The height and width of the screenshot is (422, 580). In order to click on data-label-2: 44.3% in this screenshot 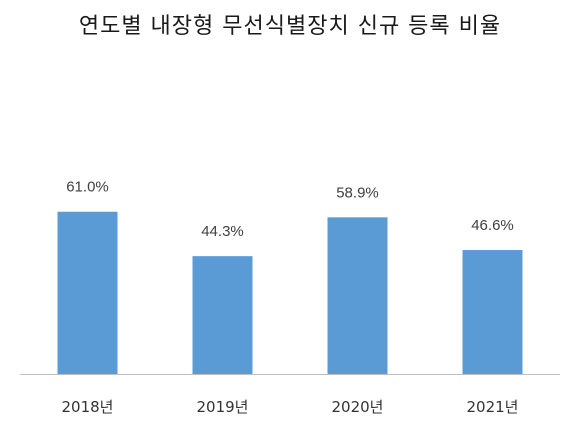, I will do `click(222, 231)`.